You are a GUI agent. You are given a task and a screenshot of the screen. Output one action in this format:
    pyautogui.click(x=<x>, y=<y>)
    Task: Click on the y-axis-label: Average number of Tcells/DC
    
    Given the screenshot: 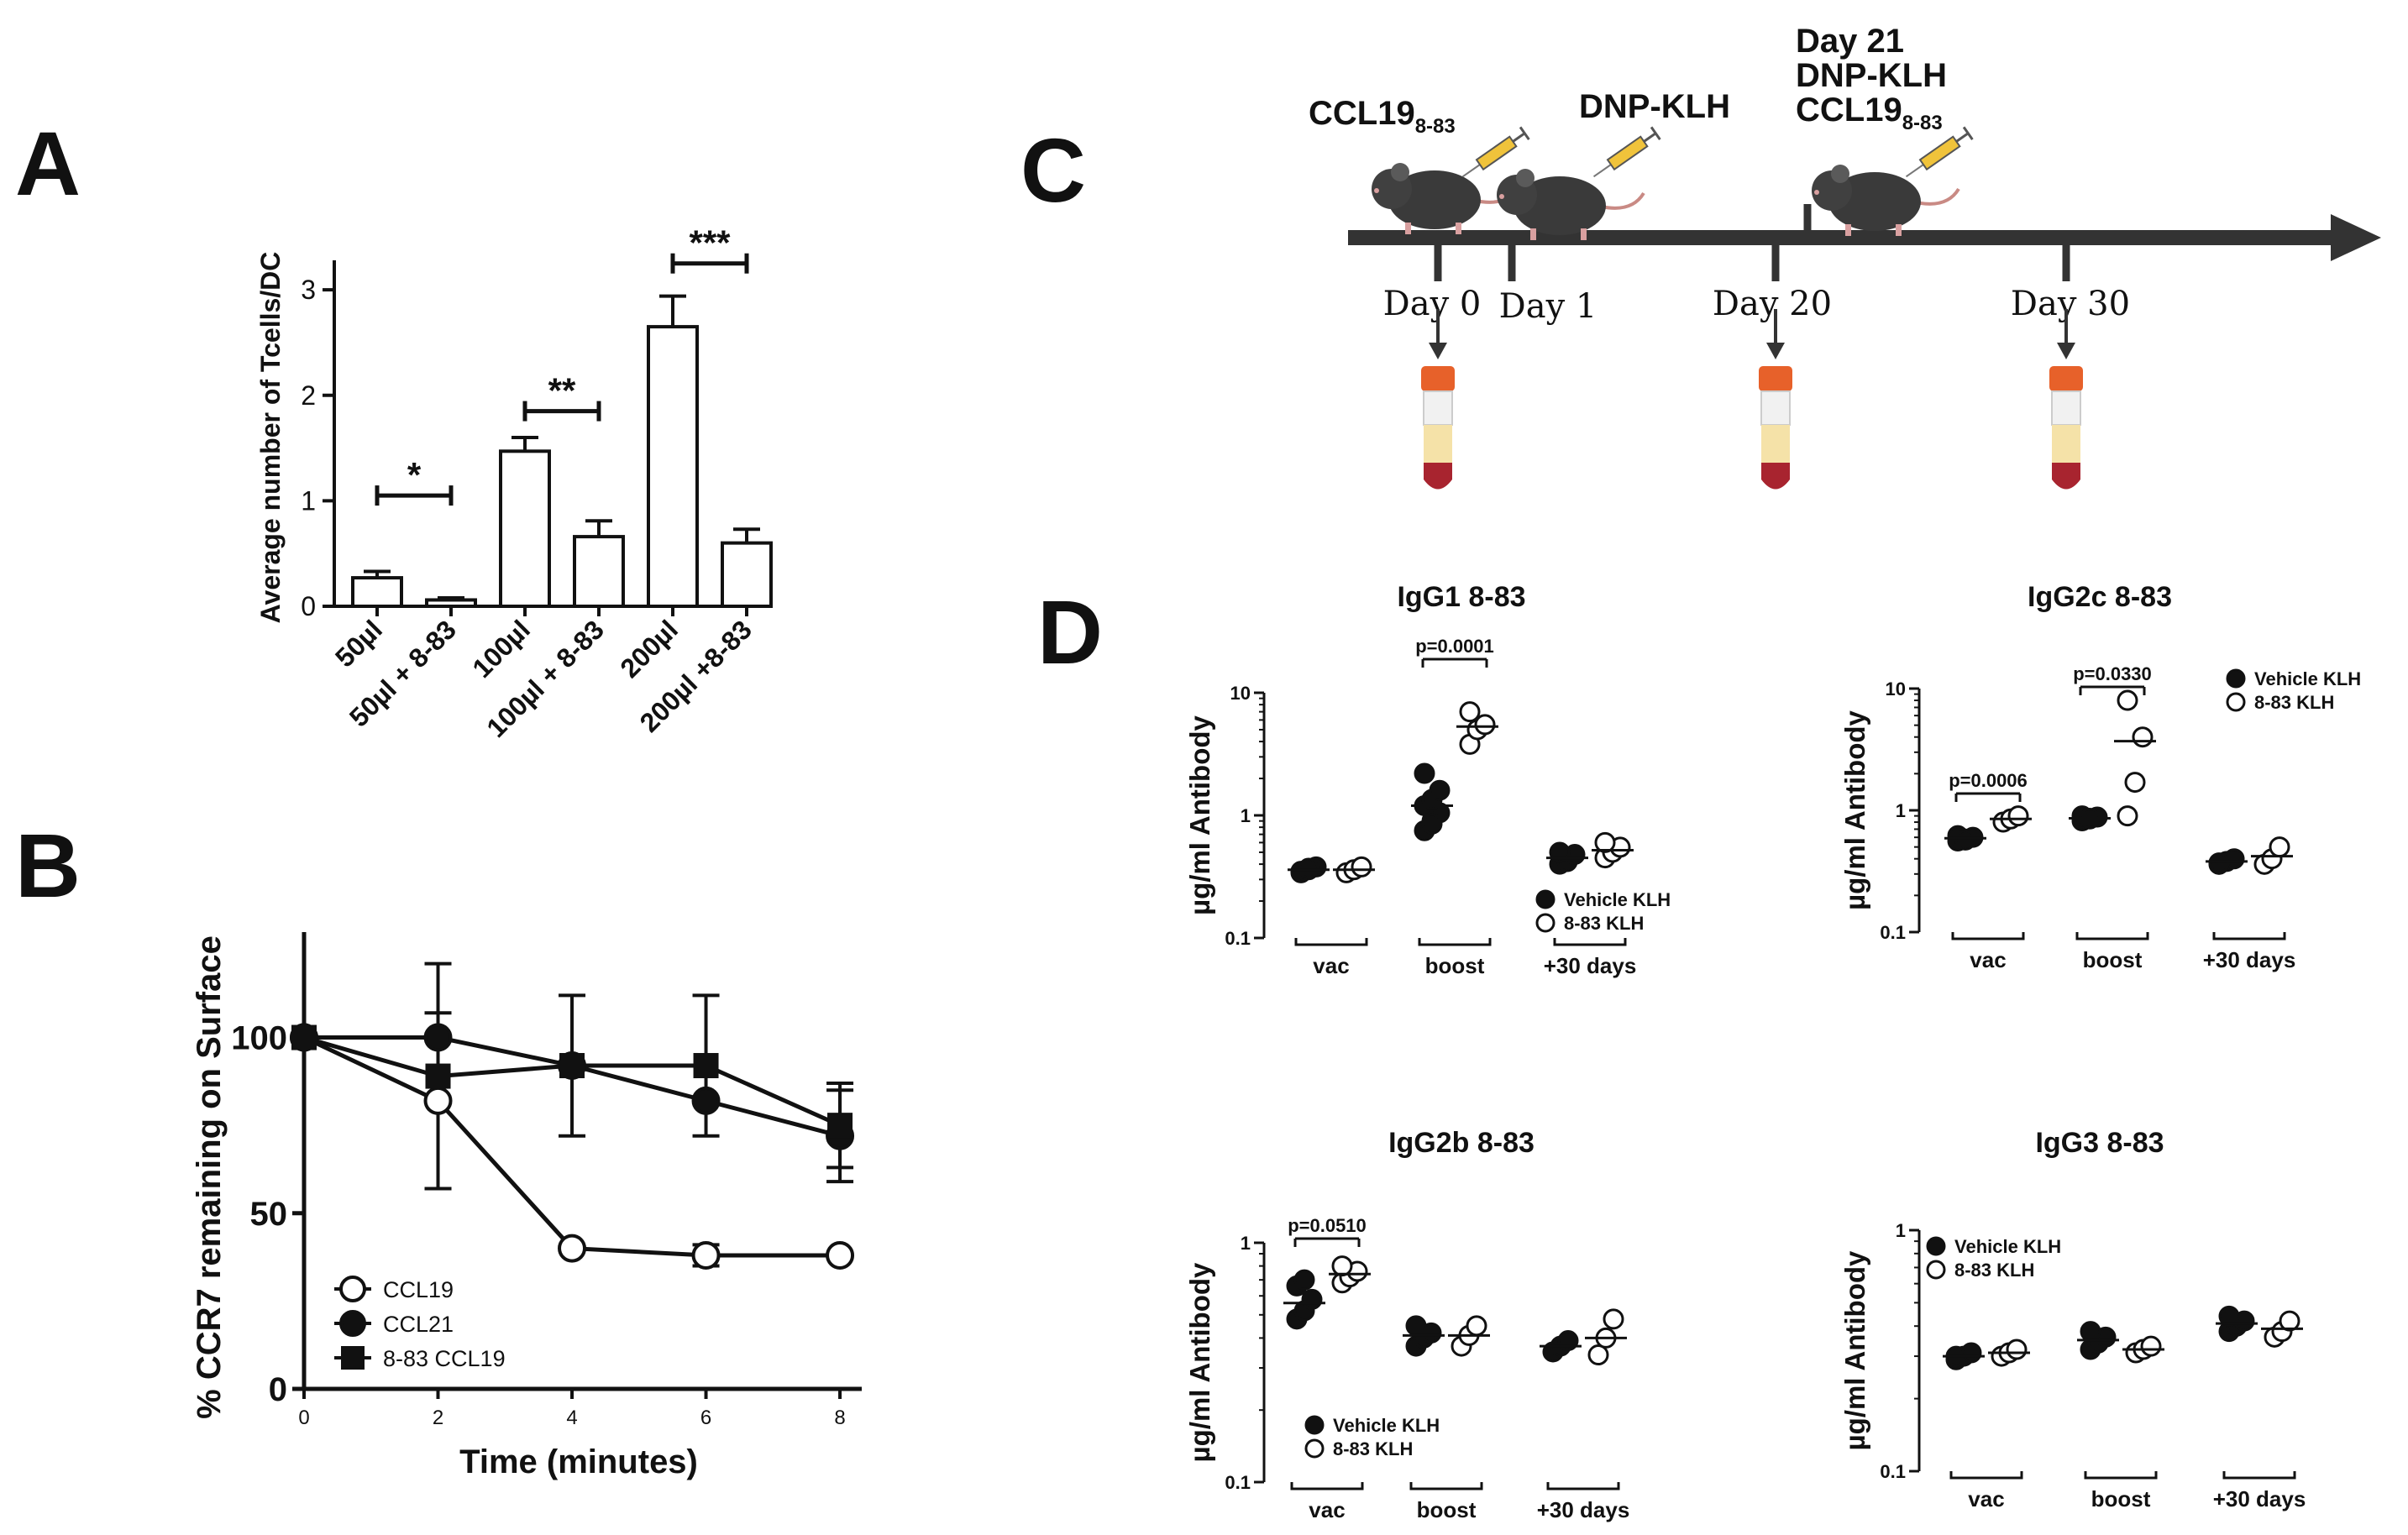 What is the action you would take?
    pyautogui.click(x=270, y=438)
    